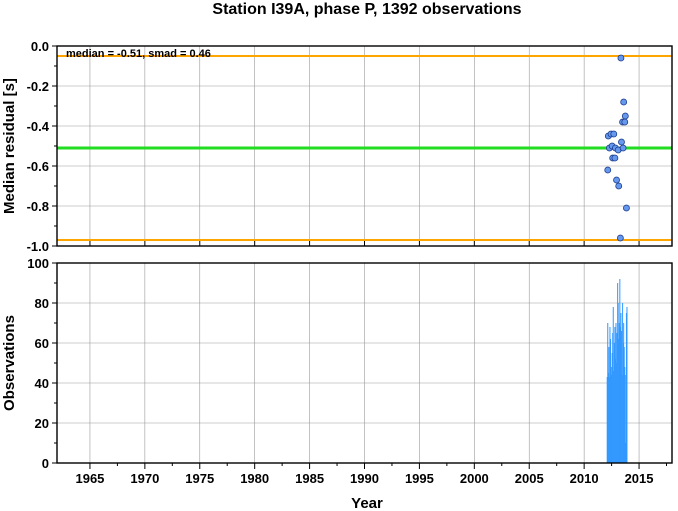 The height and width of the screenshot is (511, 678). What do you see at coordinates (529, 478) in the screenshot?
I see `x-tick-label: 2005` at bounding box center [529, 478].